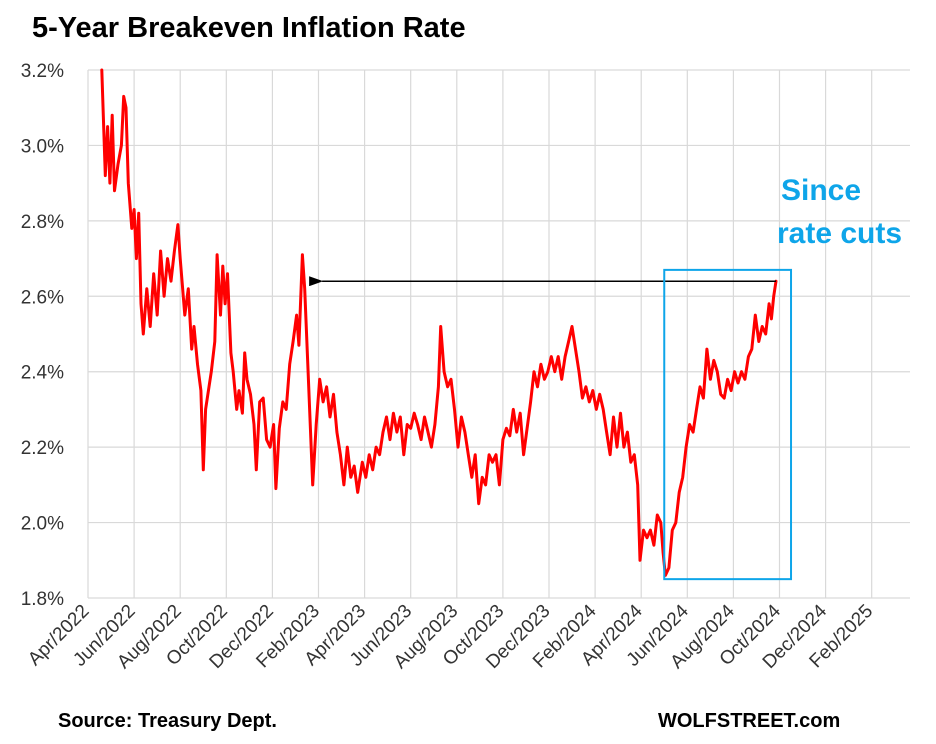  I want to click on y-tick-label: 2.2%, so click(42, 448).